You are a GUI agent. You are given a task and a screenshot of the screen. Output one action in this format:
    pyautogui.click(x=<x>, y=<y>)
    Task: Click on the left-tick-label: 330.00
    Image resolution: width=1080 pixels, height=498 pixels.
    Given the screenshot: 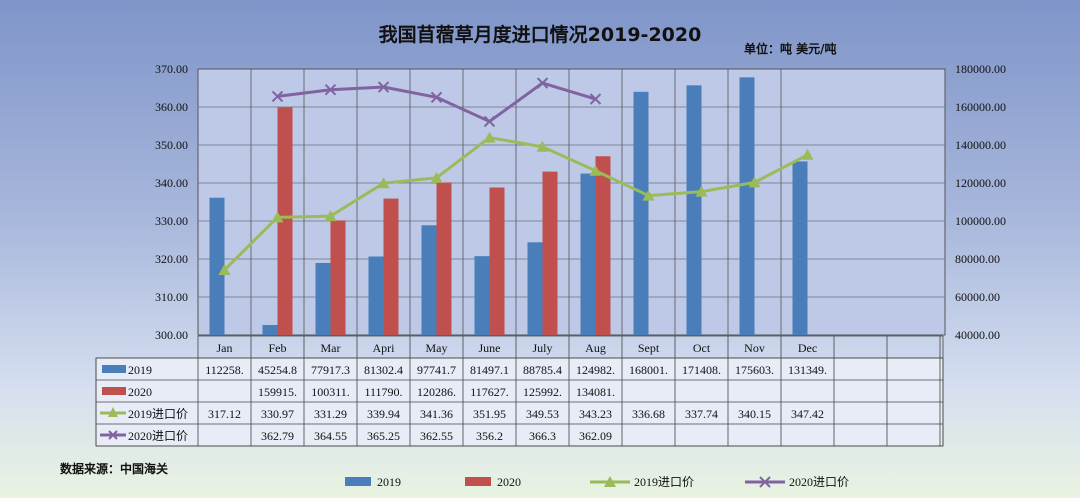 What is the action you would take?
    pyautogui.click(x=171, y=221)
    